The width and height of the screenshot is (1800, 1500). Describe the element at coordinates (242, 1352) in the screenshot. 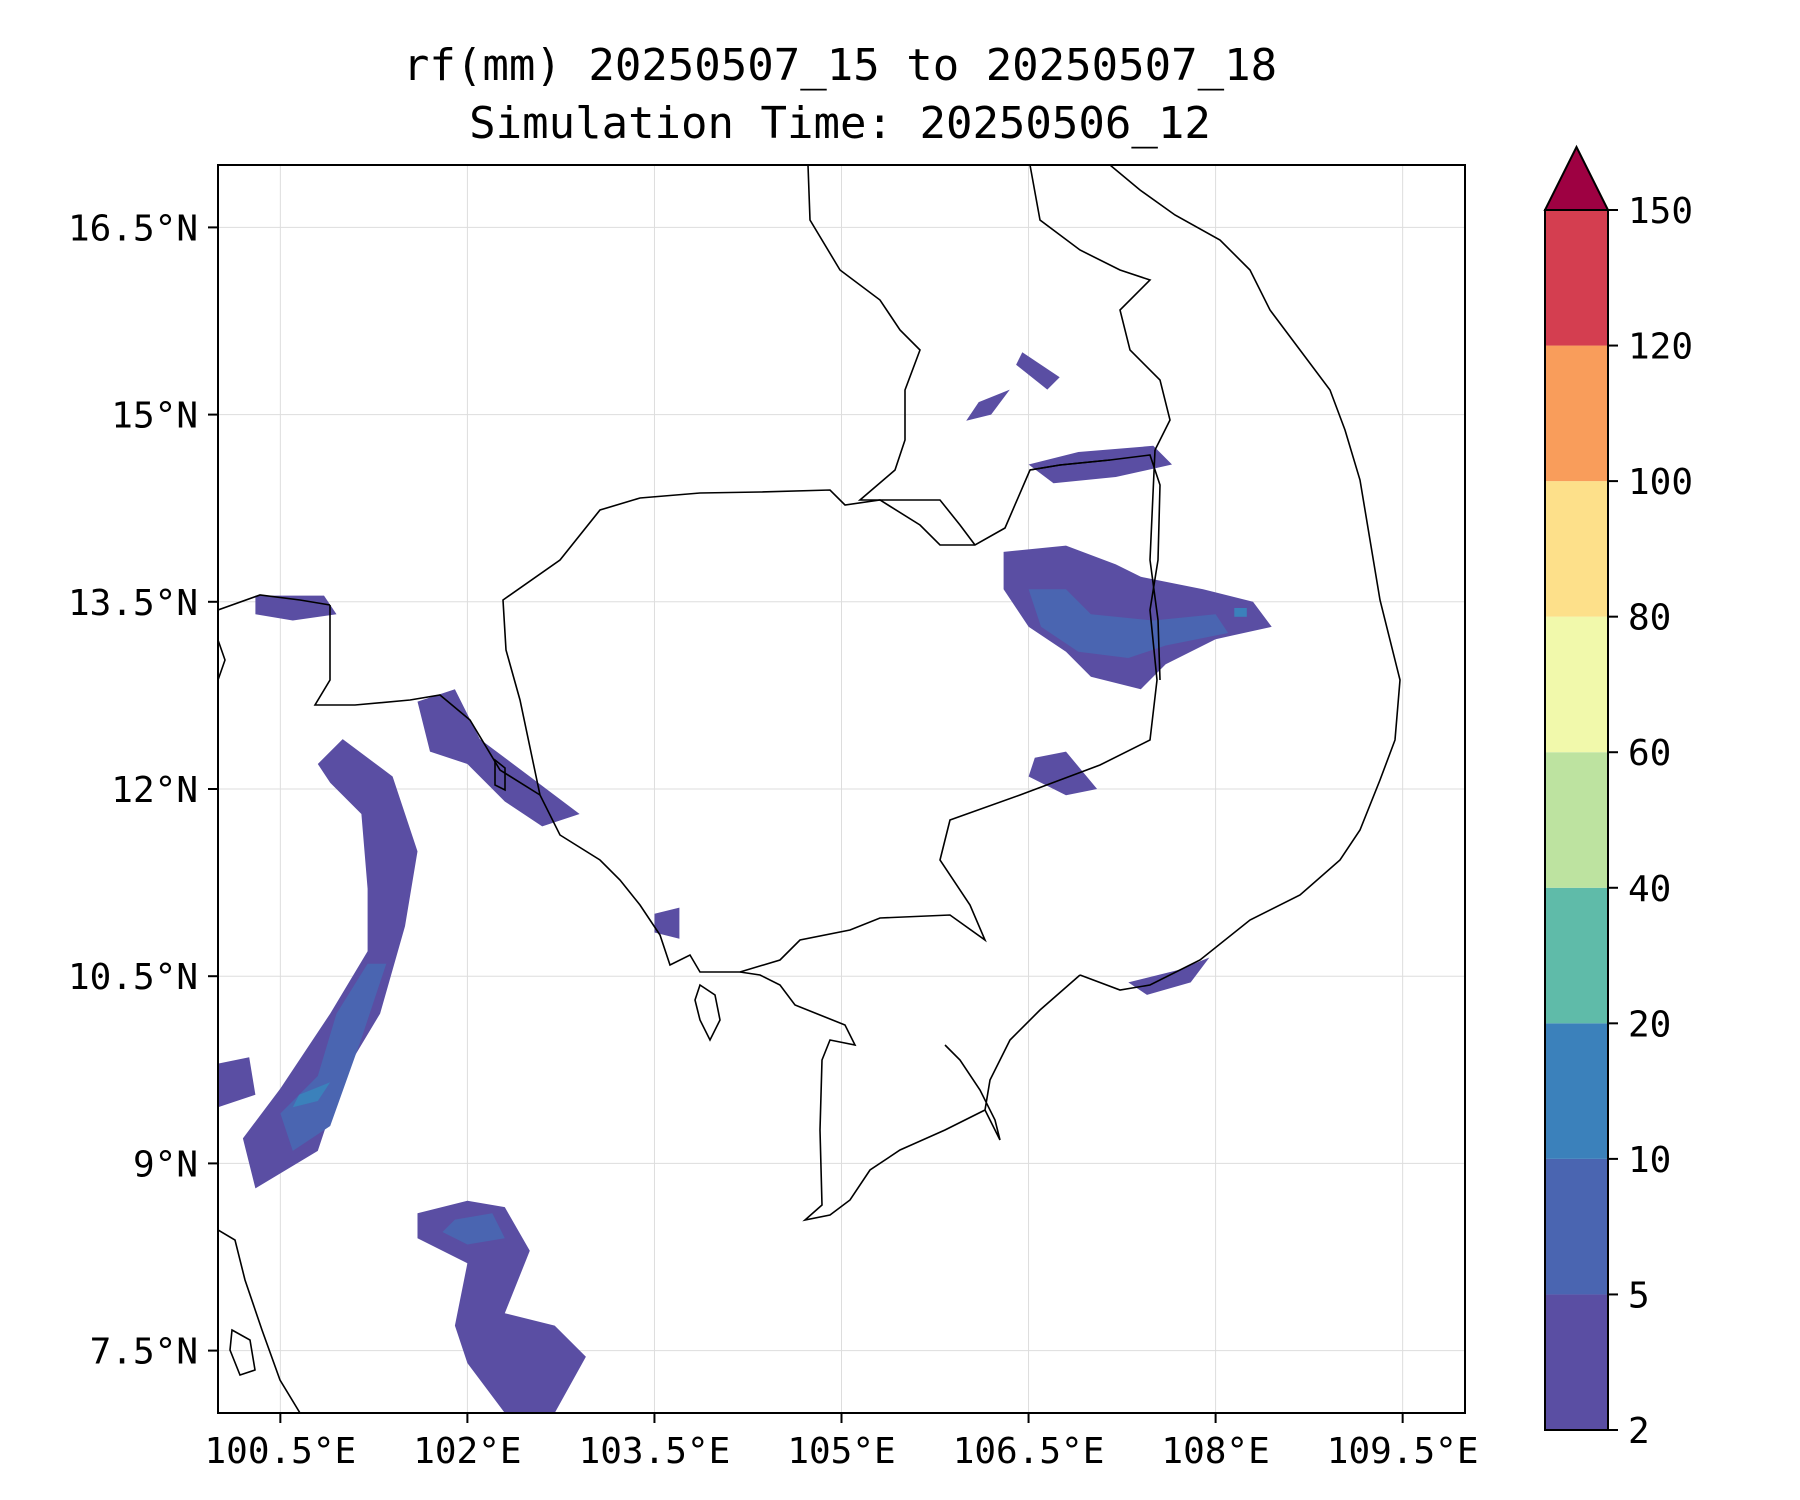

I see `samui-island` at that location.